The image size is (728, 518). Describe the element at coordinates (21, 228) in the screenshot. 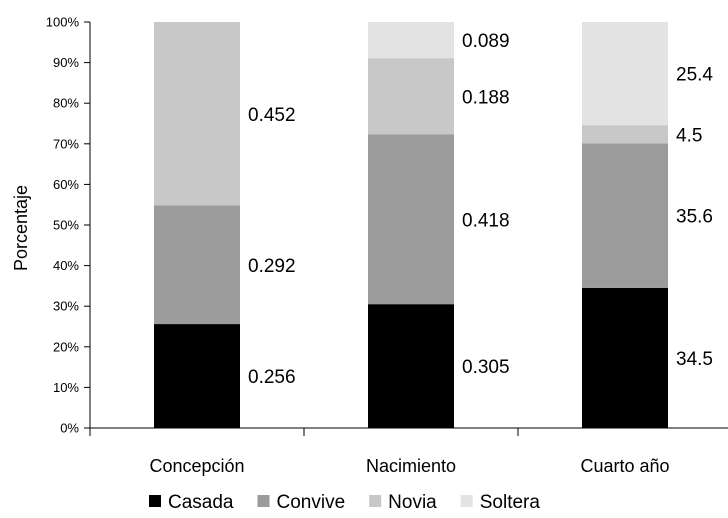

I see `y-axis-label: Porcentaje` at that location.